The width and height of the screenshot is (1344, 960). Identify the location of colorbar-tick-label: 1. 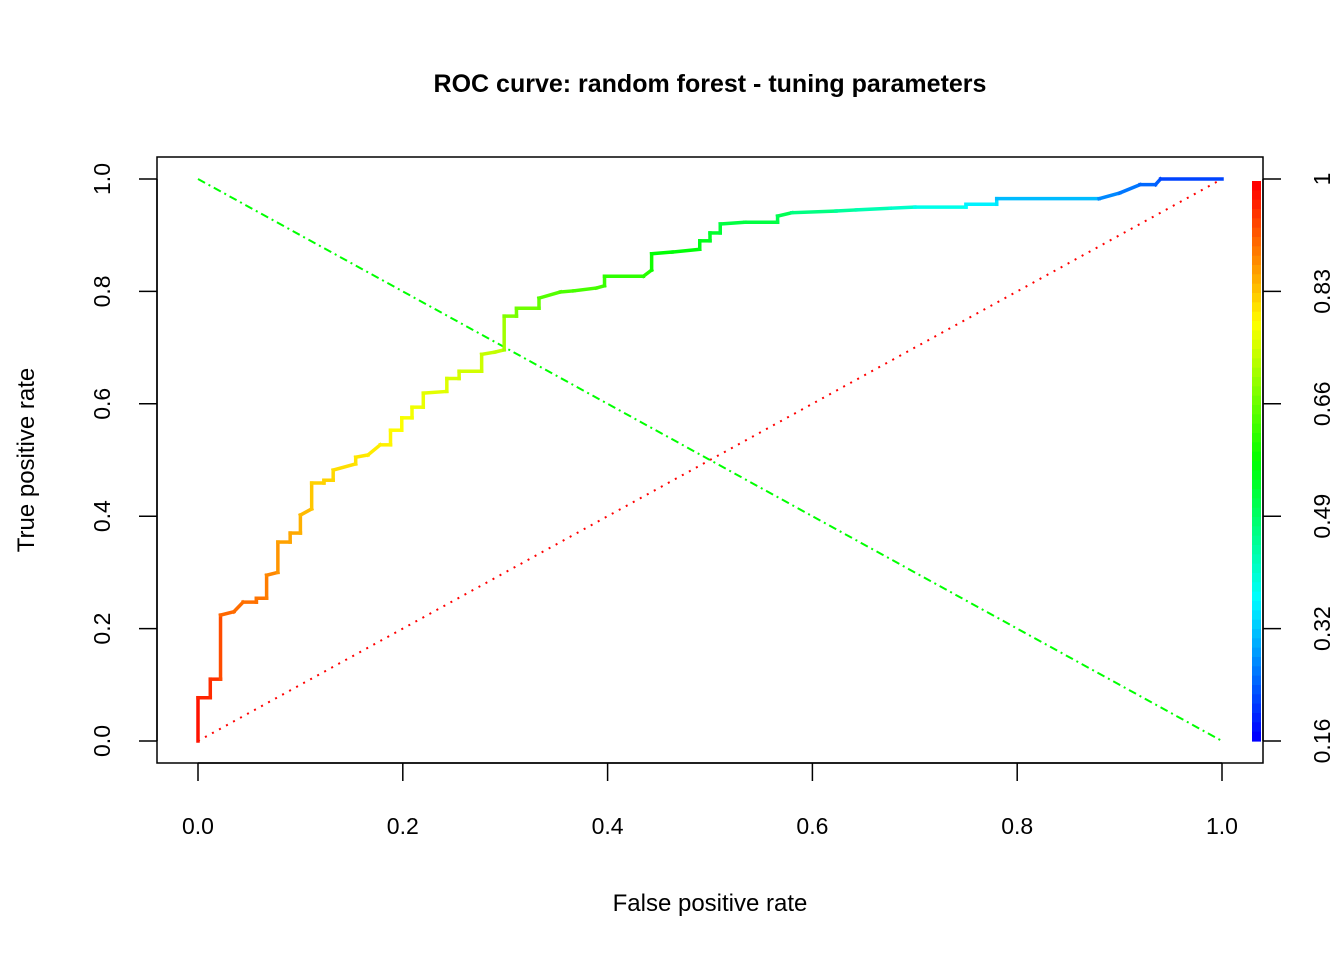
(1322, 179).